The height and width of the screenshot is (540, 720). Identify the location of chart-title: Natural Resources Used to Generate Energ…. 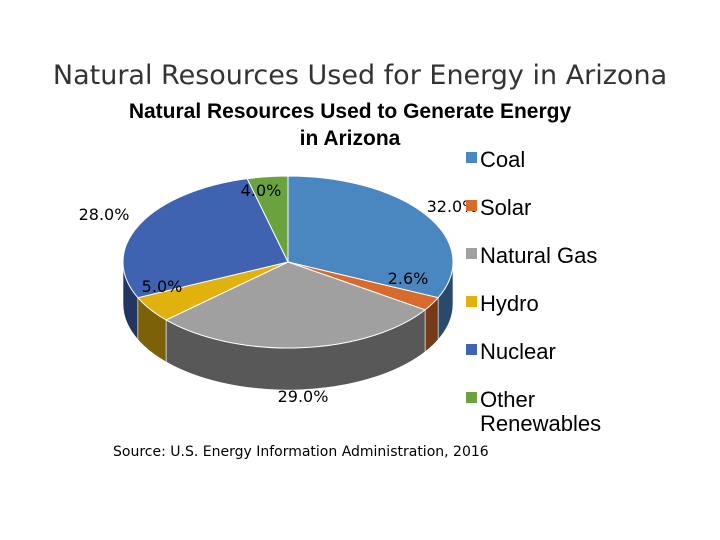
(350, 125).